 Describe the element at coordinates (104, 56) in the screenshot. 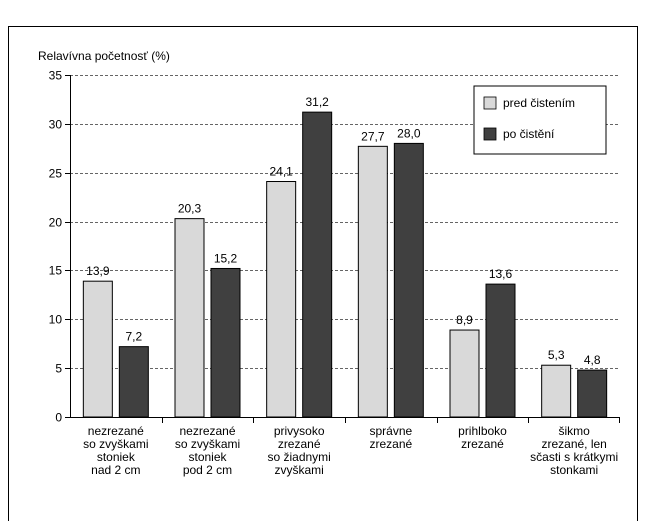

I see `y-axis-title: Relavívna početnosť (%)` at that location.